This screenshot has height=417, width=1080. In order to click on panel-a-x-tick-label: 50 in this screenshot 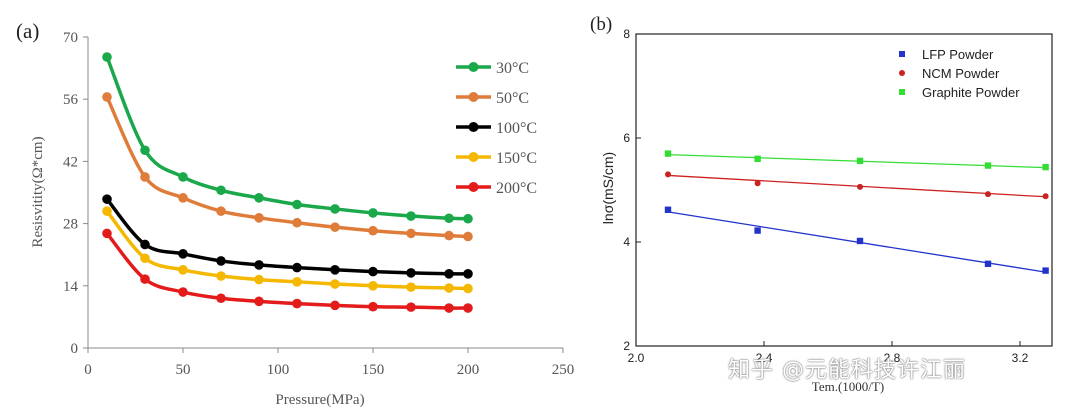, I will do `click(183, 370)`.